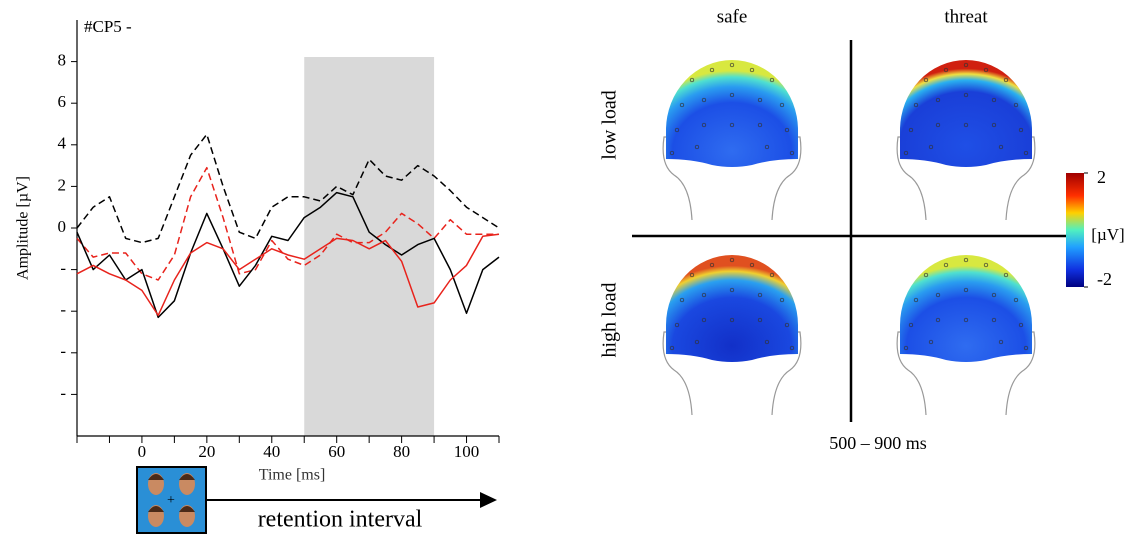  What do you see at coordinates (610, 320) in the screenshot?
I see `row-title: high load` at bounding box center [610, 320].